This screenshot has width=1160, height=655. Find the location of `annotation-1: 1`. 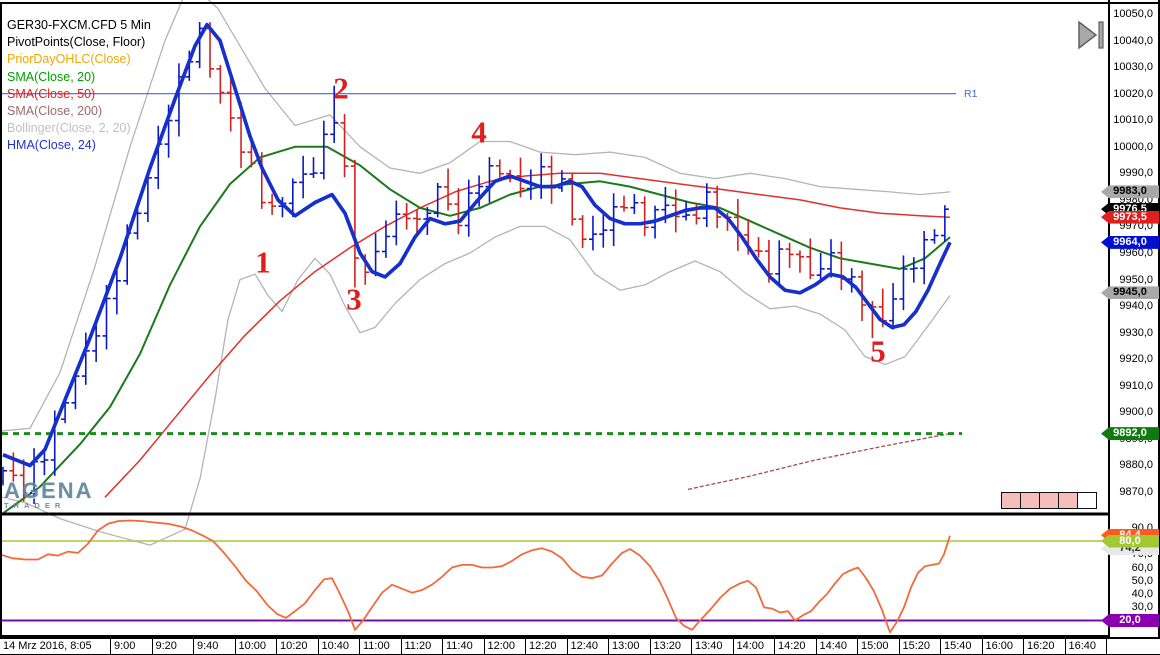

annotation-1: 1 is located at coordinates (263, 262).